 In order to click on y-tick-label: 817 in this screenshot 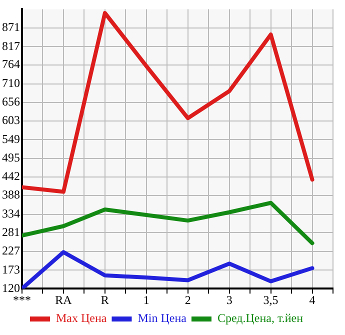, I will do `click(11, 45)`.